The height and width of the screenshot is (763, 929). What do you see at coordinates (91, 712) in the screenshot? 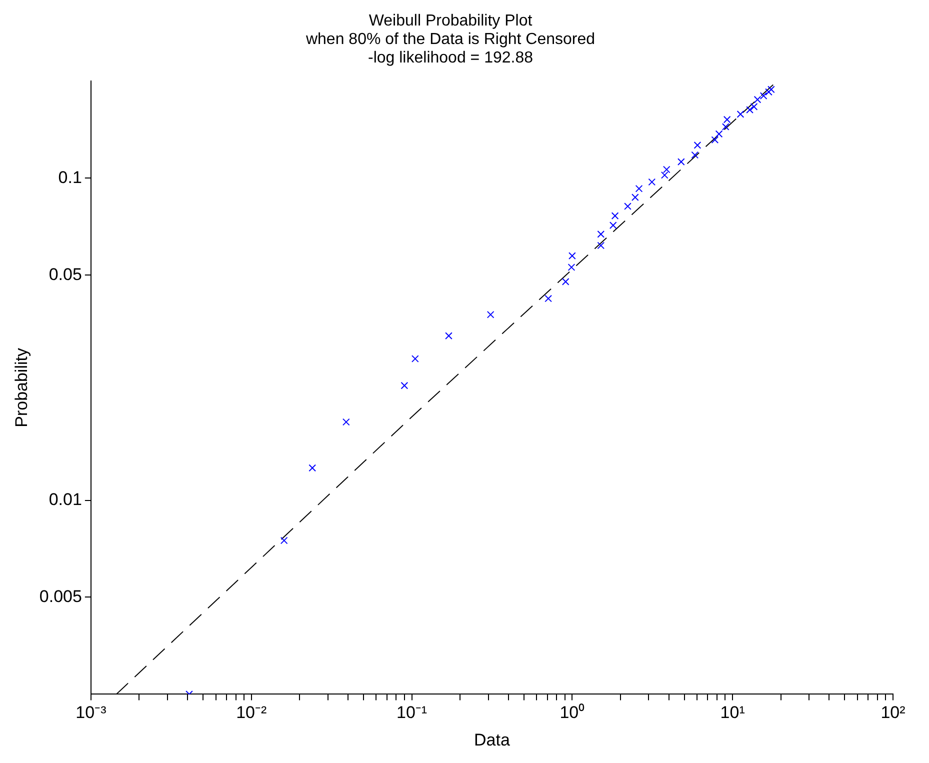
I see `x-tick-label: 10⁻³` at bounding box center [91, 712].